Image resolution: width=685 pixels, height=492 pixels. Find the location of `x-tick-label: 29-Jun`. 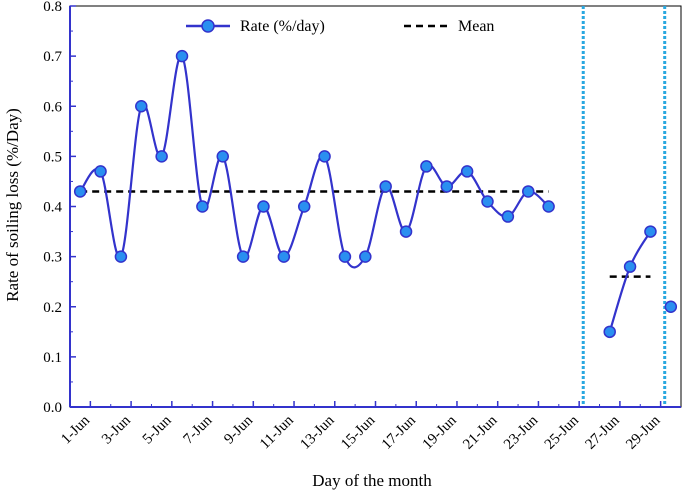

x-tick-label: 29-Jun is located at coordinates (643, 432).